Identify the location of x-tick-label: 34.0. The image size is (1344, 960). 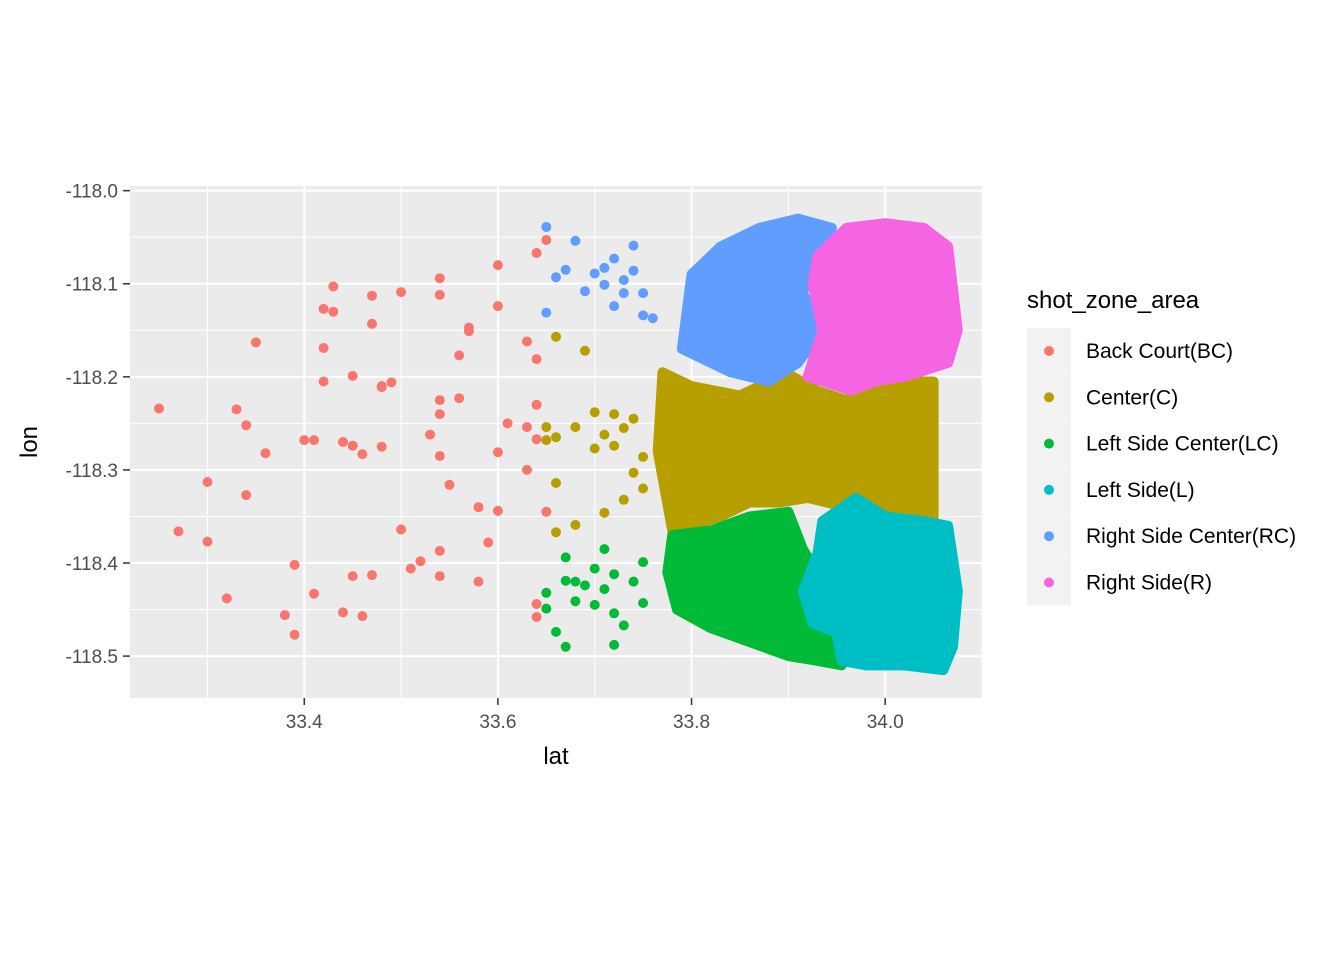
(885, 722).